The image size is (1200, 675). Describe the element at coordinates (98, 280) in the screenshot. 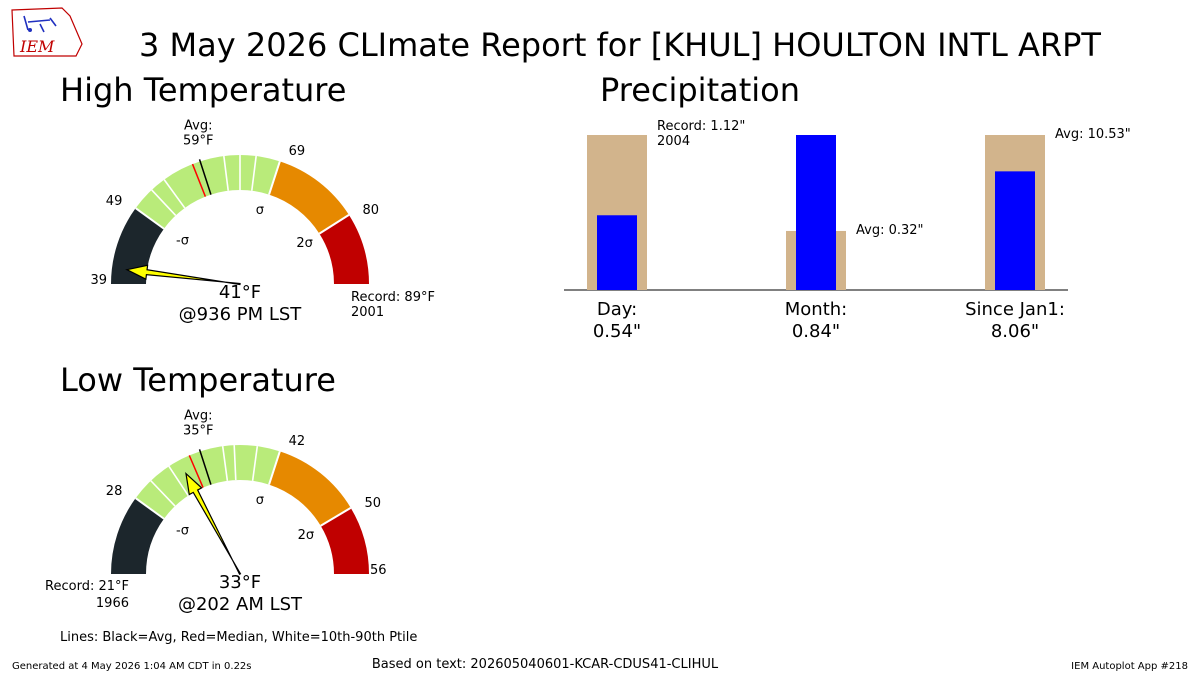

I see `tick-label-min: 39` at that location.